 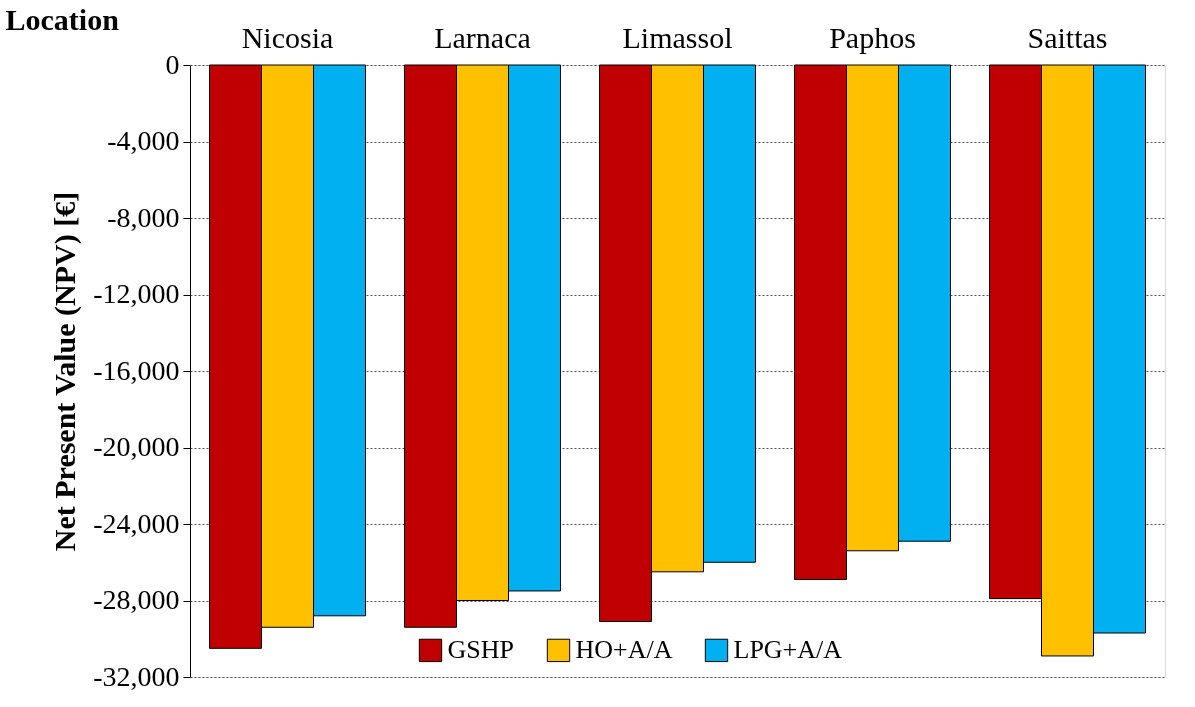 What do you see at coordinates (872, 37) in the screenshot?
I see `x-tick-label: Paphos` at bounding box center [872, 37].